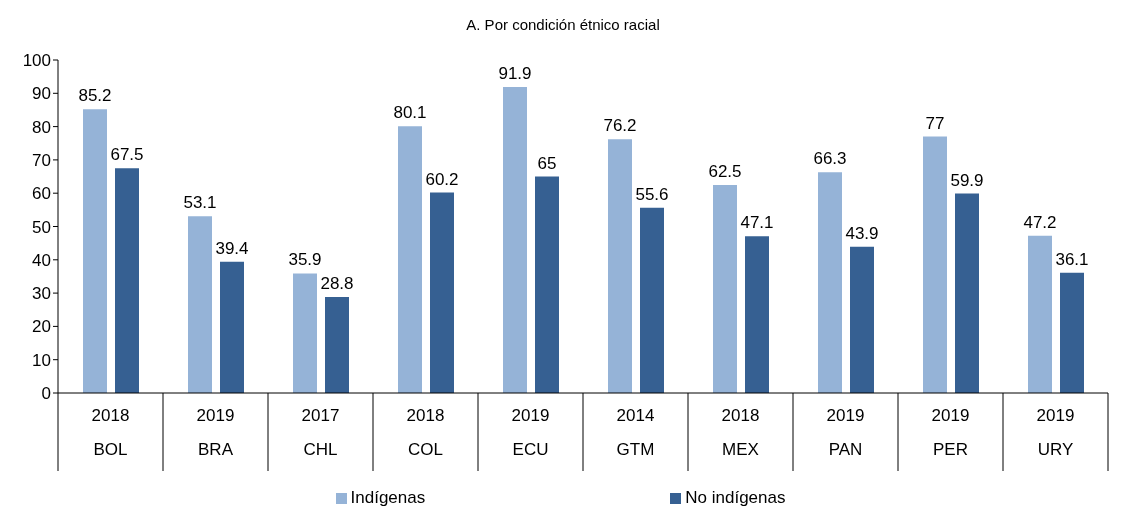 This screenshot has height=527, width=1128. Describe the element at coordinates (95, 96) in the screenshot. I see `data-label: 85.2` at that location.